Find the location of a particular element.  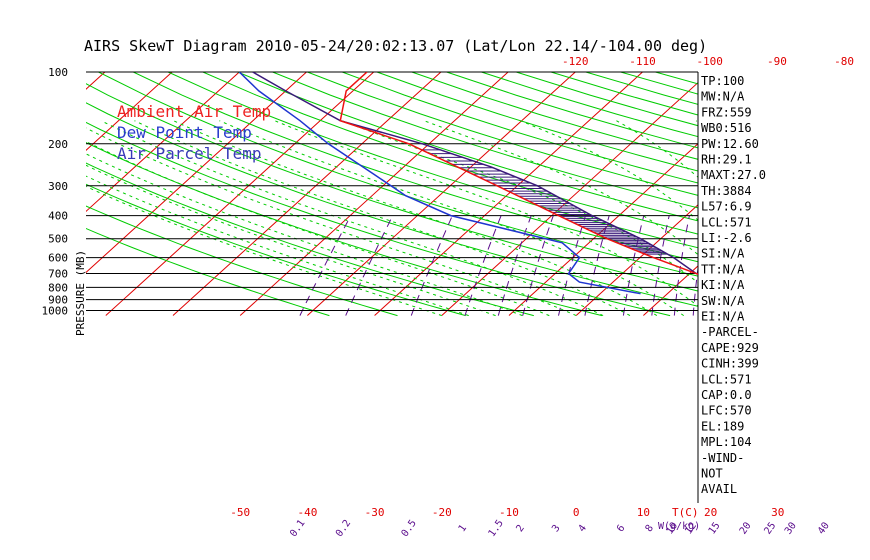

side-panel-item: L57:6.9 is located at coordinates (726, 207).